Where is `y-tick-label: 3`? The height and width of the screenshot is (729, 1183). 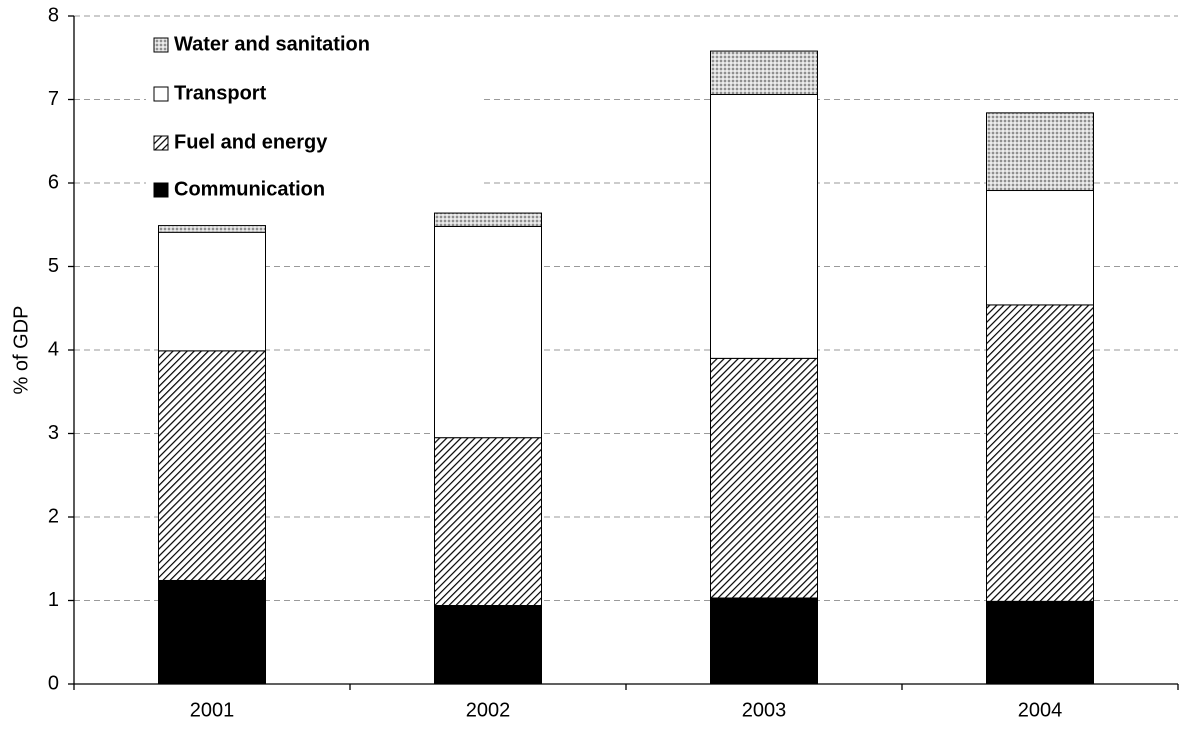 y-tick-label: 3 is located at coordinates (53, 433).